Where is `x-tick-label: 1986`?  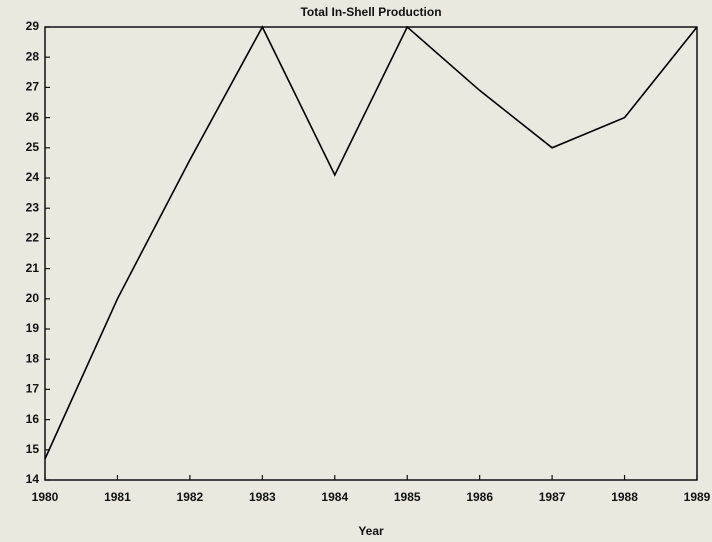 x-tick-label: 1986 is located at coordinates (479, 497).